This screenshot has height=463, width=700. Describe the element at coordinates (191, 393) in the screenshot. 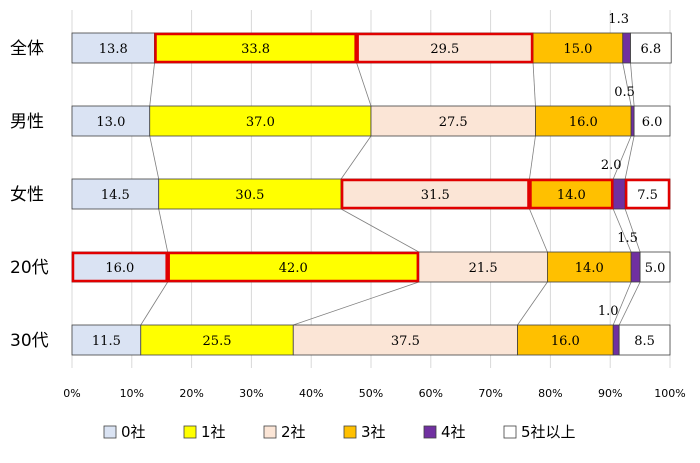

I see `x-tick-label: 20%` at that location.